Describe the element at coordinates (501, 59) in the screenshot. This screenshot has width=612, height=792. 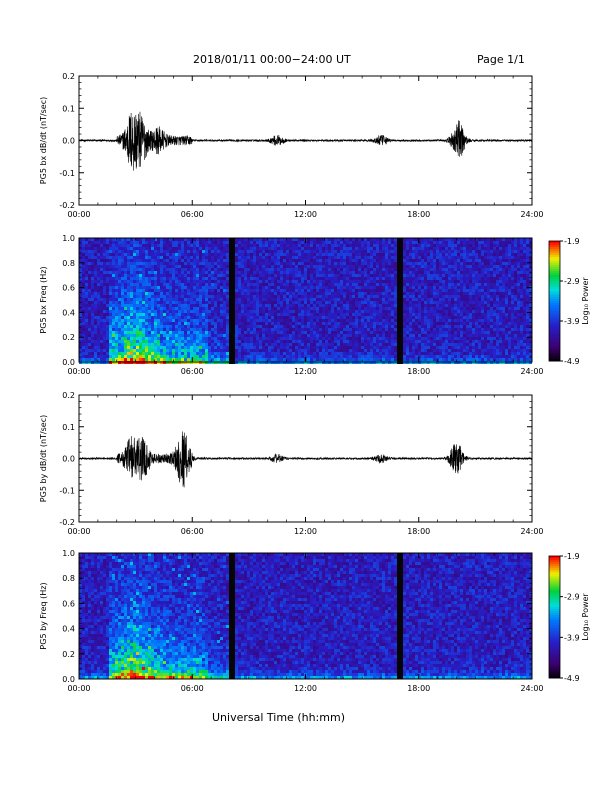
I see `page-number: Page 1/1` at that location.